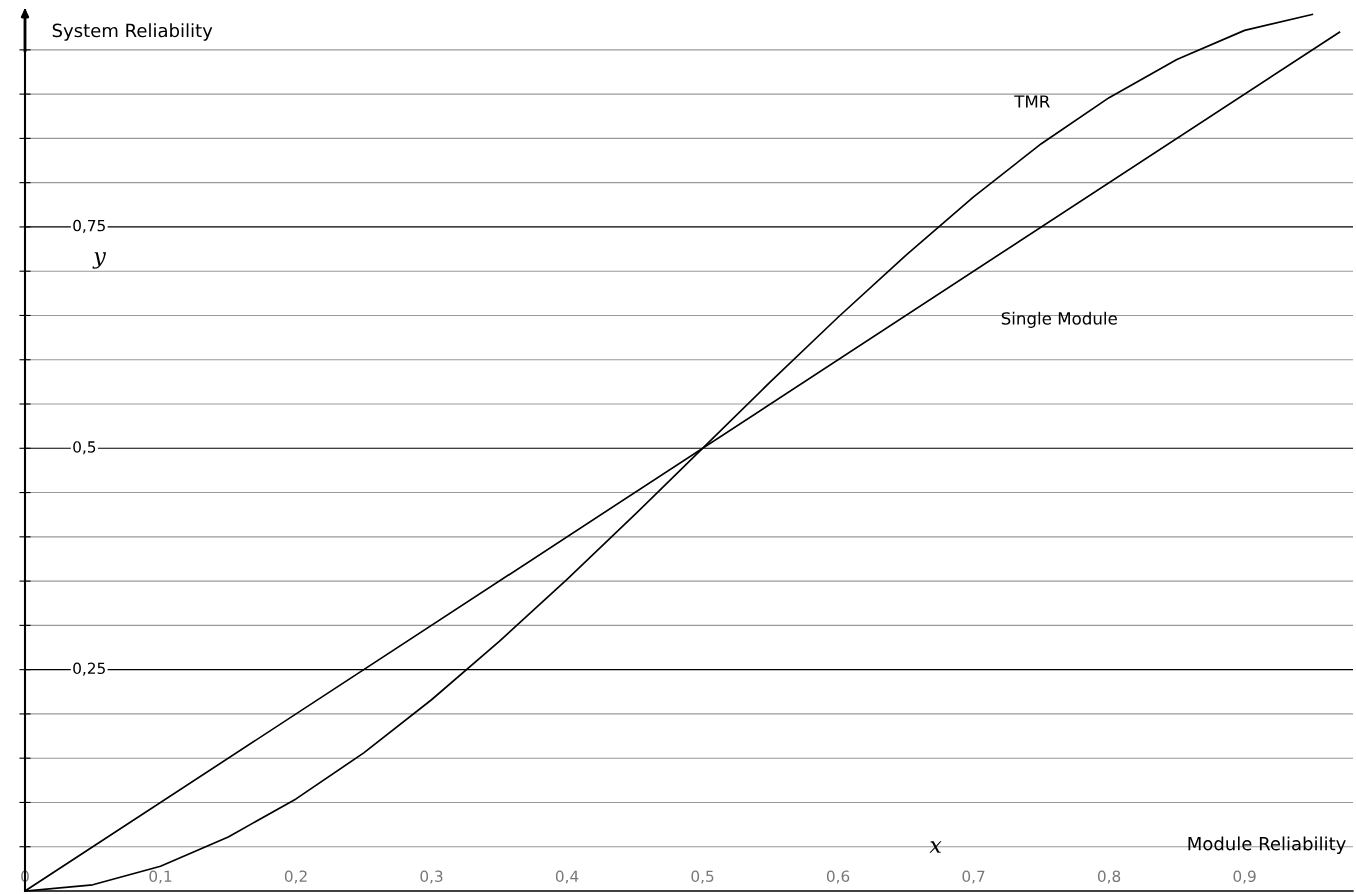  I want to click on x-tick-label: 0,1, so click(160, 877).